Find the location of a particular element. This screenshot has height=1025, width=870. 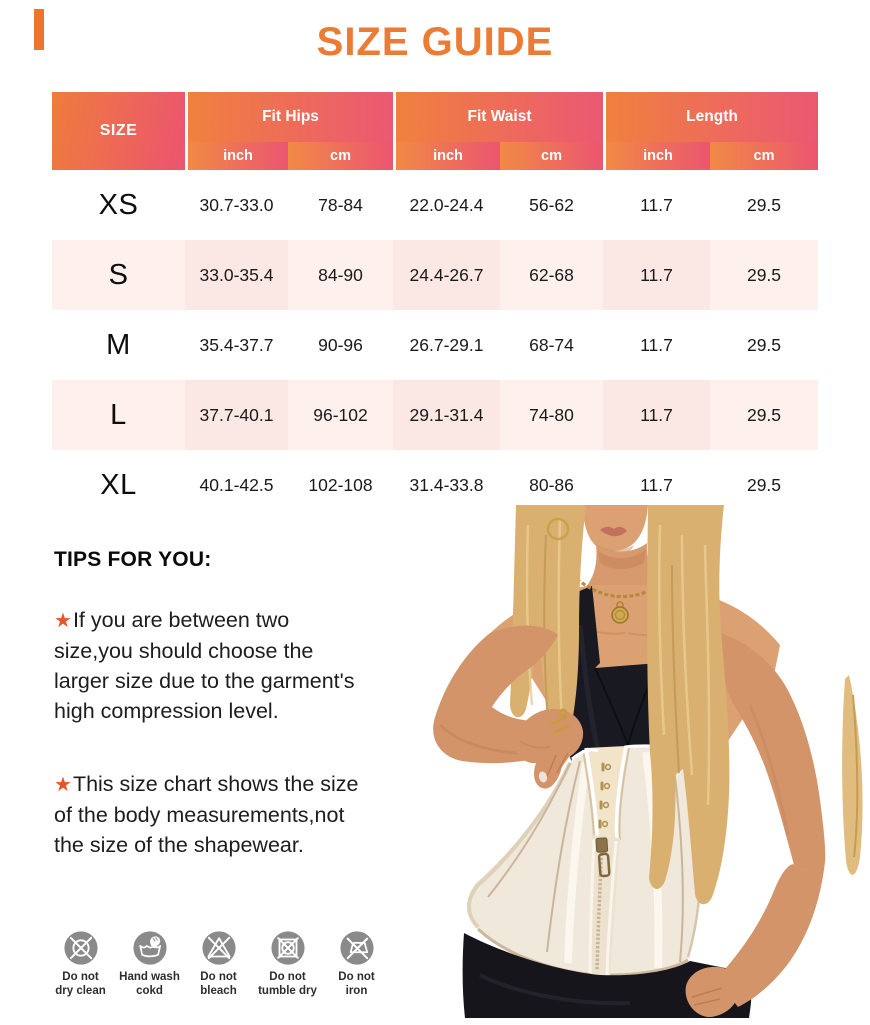

care-item: Hand wash cokd is located at coordinates (149, 964).